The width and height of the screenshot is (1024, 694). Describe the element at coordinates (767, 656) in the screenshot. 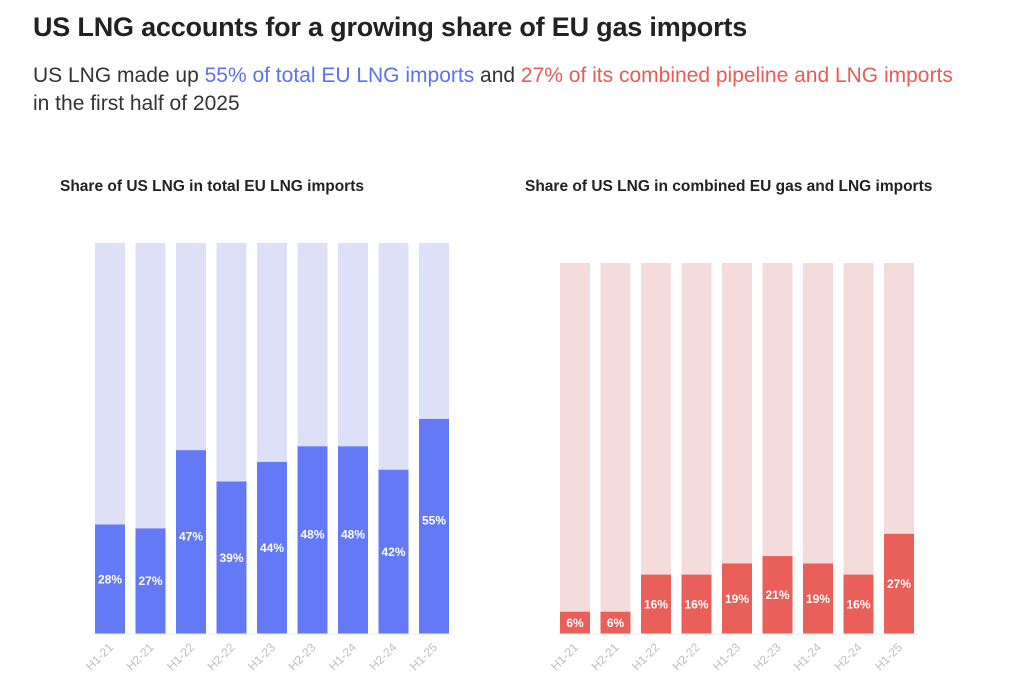

I see `right-x-tick-label: H2-23` at that location.